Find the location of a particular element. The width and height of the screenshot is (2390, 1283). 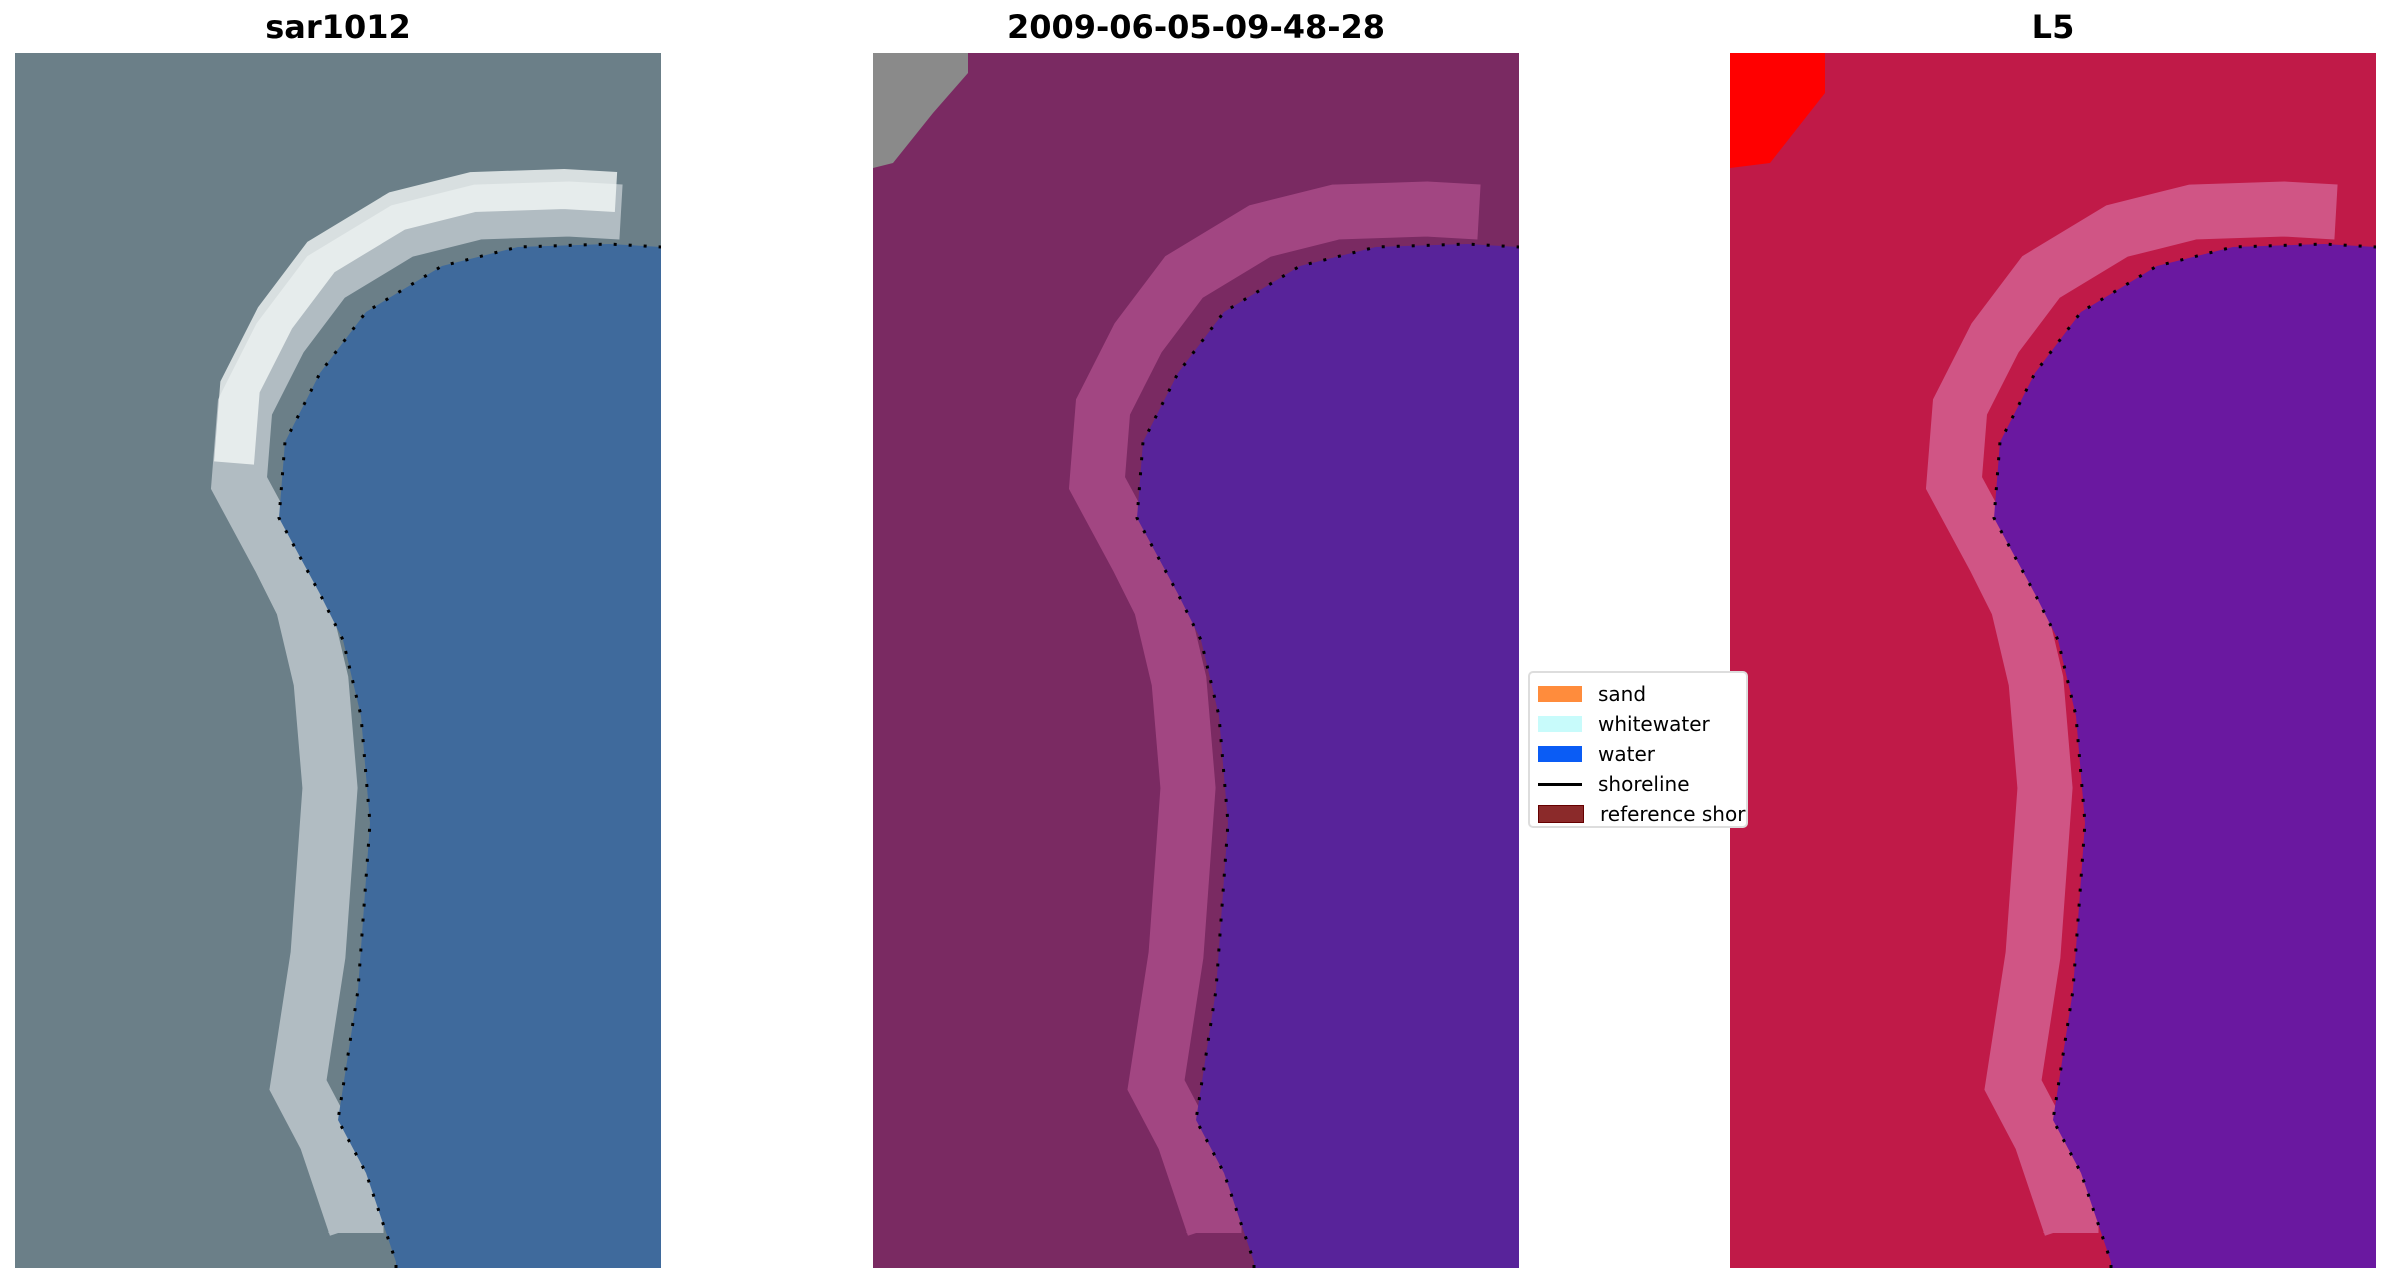

legend-label: water is located at coordinates (1626, 754).